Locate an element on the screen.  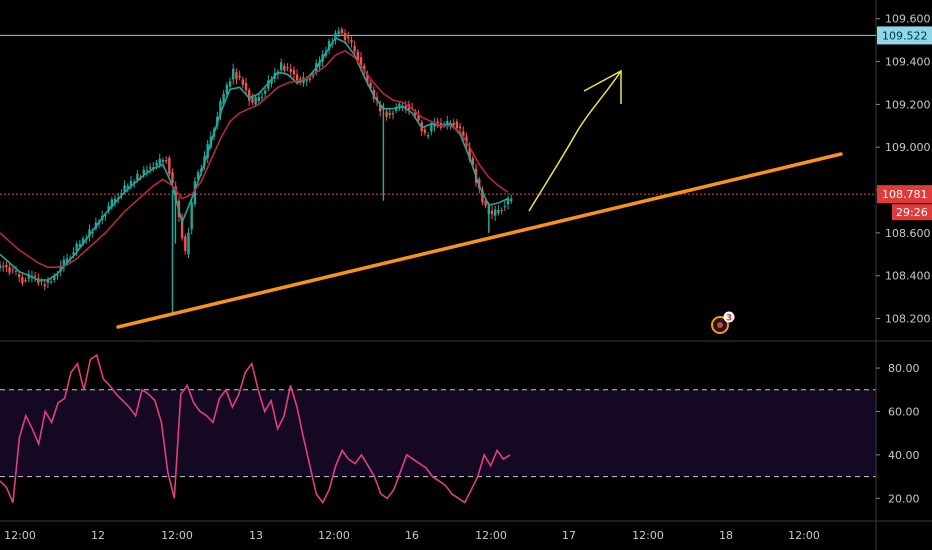
oscillator-tick-label: 80.00 is located at coordinates (904, 368).